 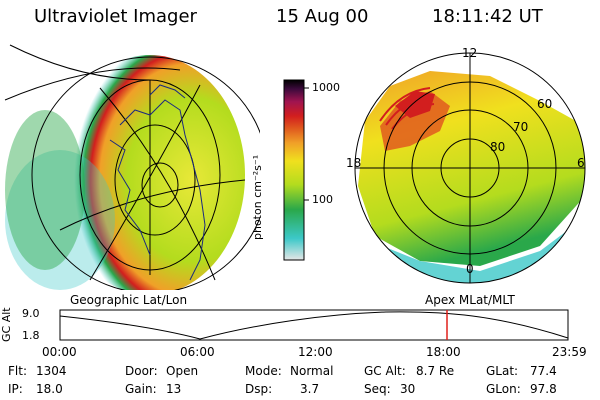 What do you see at coordinates (581, 163) in the screenshot?
I see `mlt-label-6: 6` at bounding box center [581, 163].